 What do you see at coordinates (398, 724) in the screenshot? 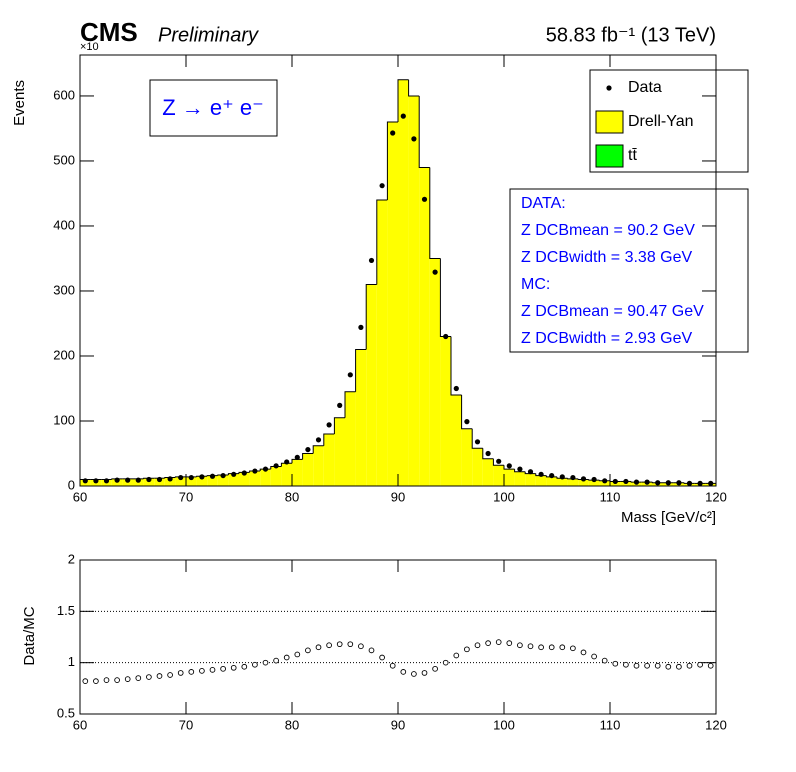
I see `x-tick-label: 90` at bounding box center [398, 724].